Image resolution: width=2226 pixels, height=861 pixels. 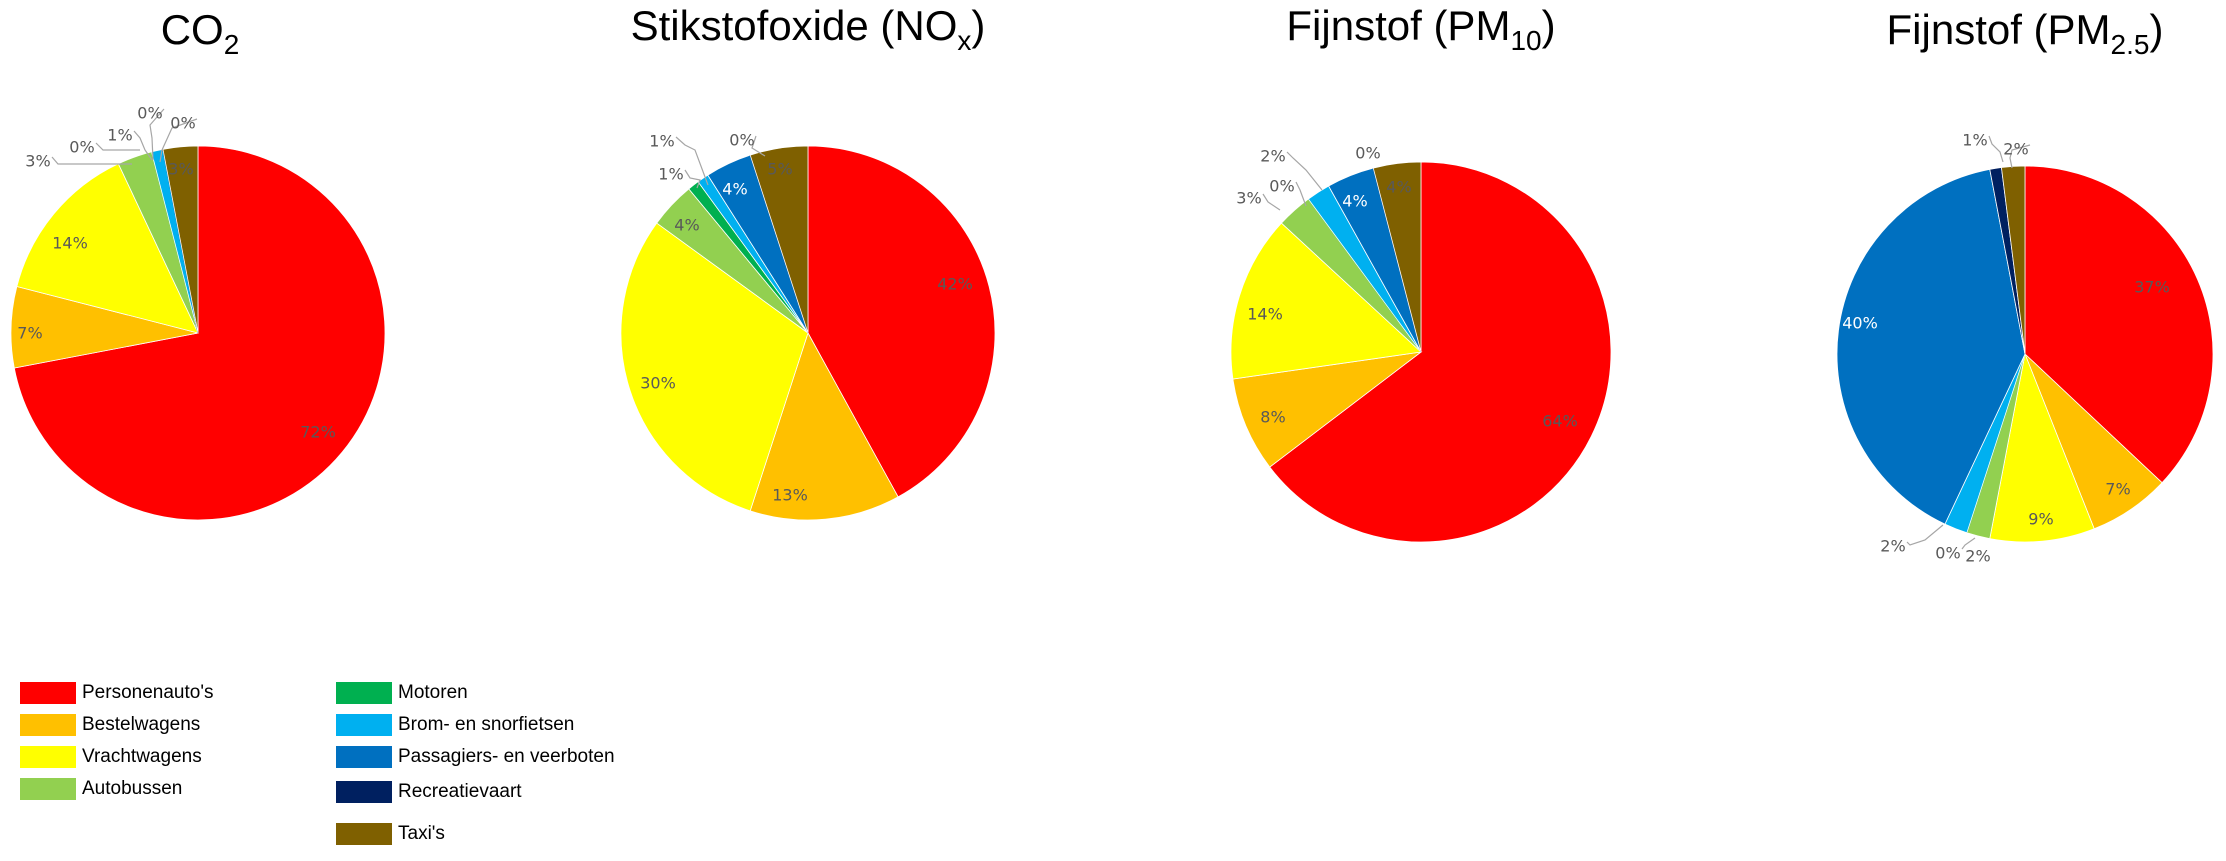 I want to click on data-label-vrachtwagens: 30%, so click(x=658, y=383).